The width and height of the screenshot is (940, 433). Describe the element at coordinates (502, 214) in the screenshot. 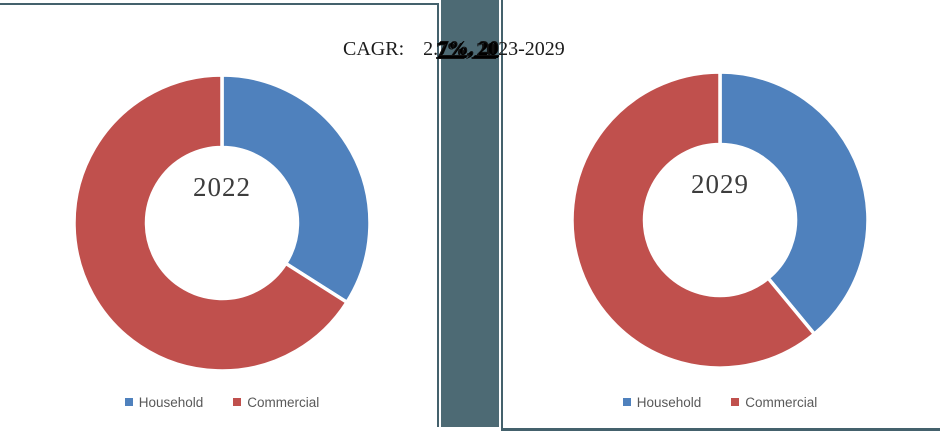

I see `panel-border-right-vertical` at that location.